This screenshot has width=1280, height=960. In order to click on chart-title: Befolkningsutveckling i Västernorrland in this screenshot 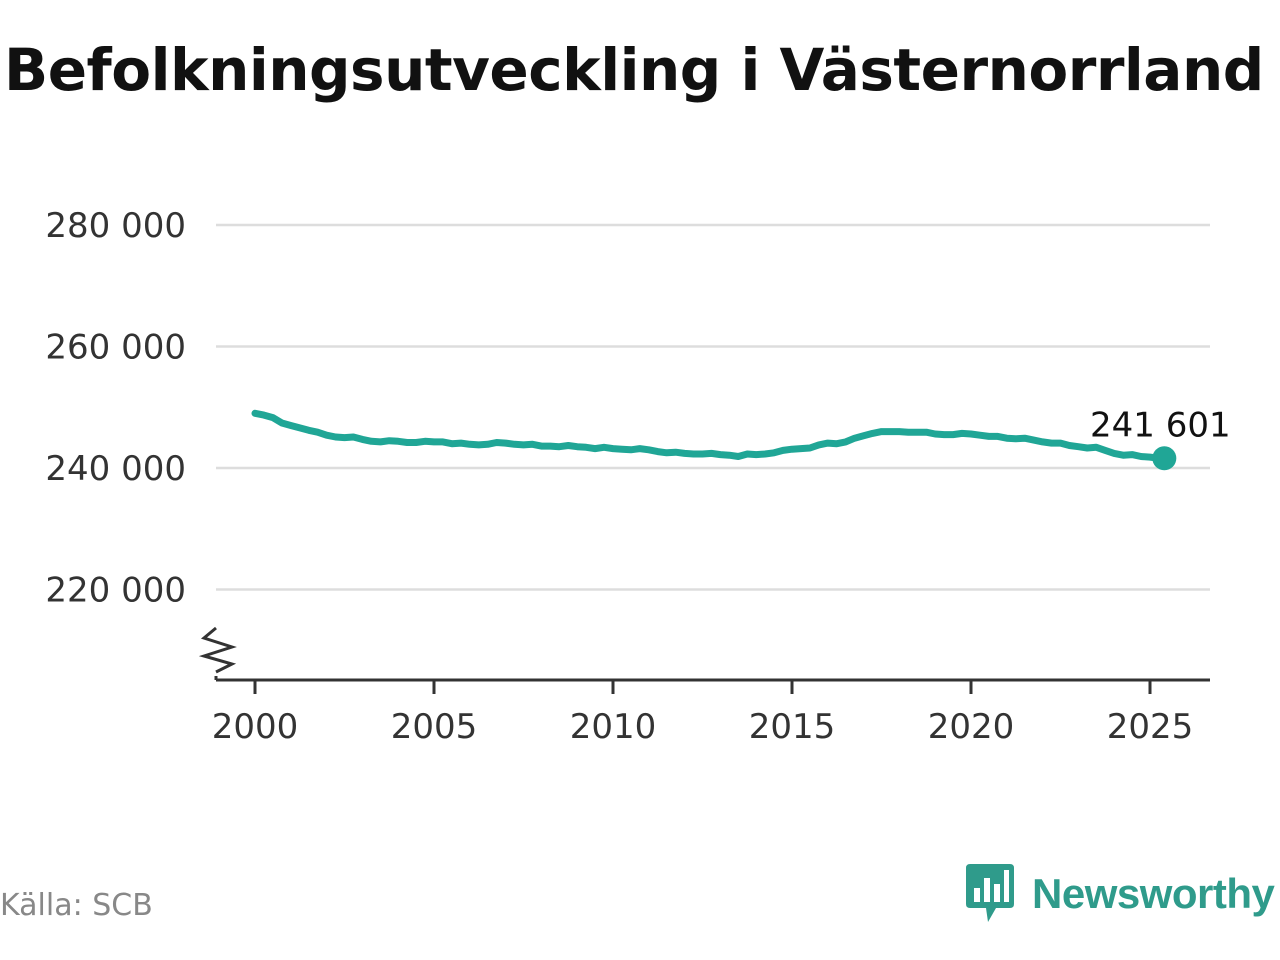, I will do `click(634, 70)`.